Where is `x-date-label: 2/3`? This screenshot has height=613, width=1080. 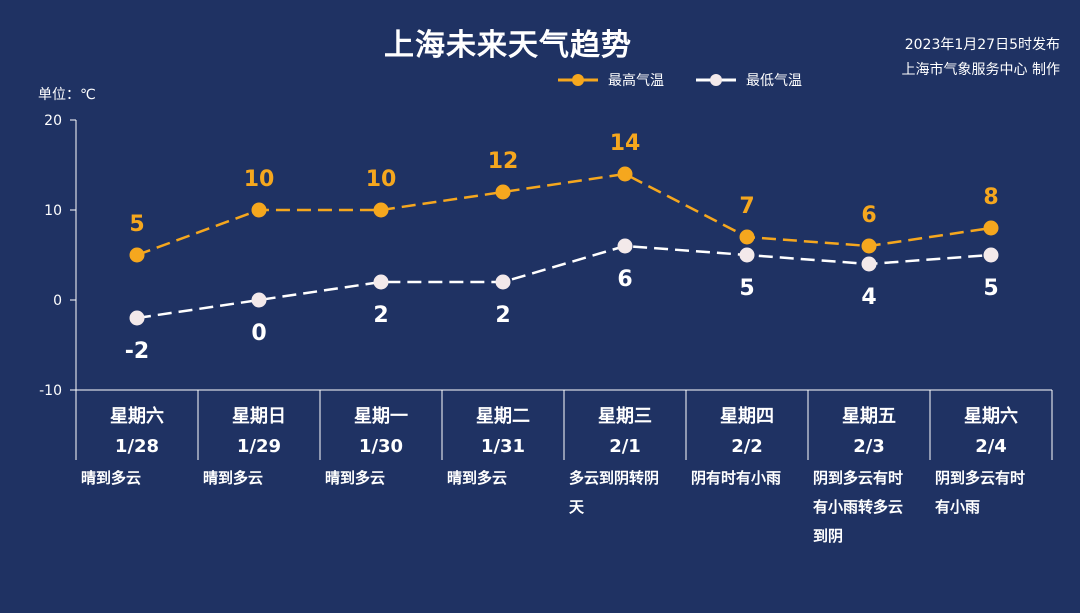
x-date-label: 2/3 is located at coordinates (869, 446).